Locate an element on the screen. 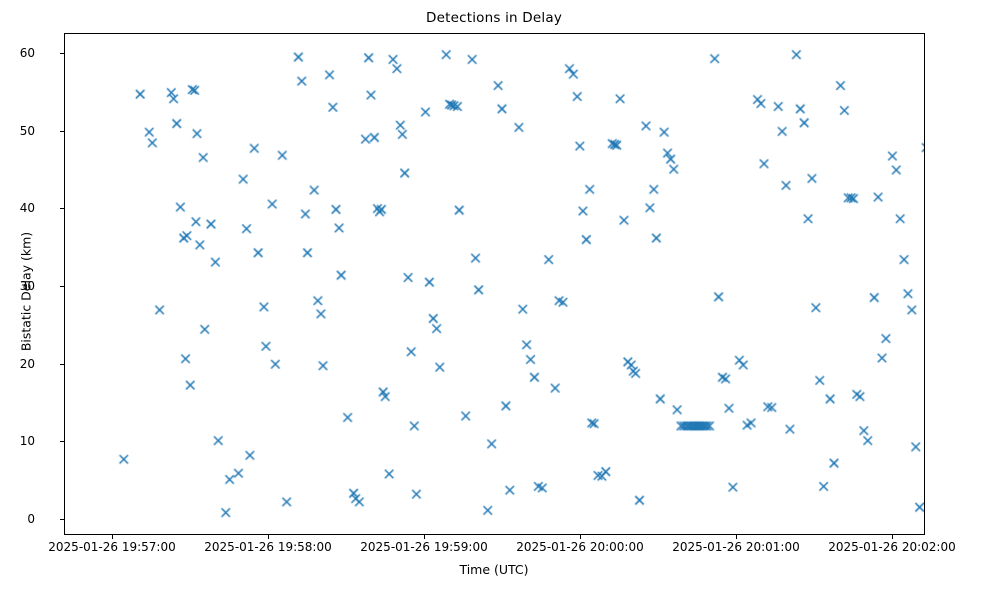  y-tick-label: 40 is located at coordinates (27, 208).